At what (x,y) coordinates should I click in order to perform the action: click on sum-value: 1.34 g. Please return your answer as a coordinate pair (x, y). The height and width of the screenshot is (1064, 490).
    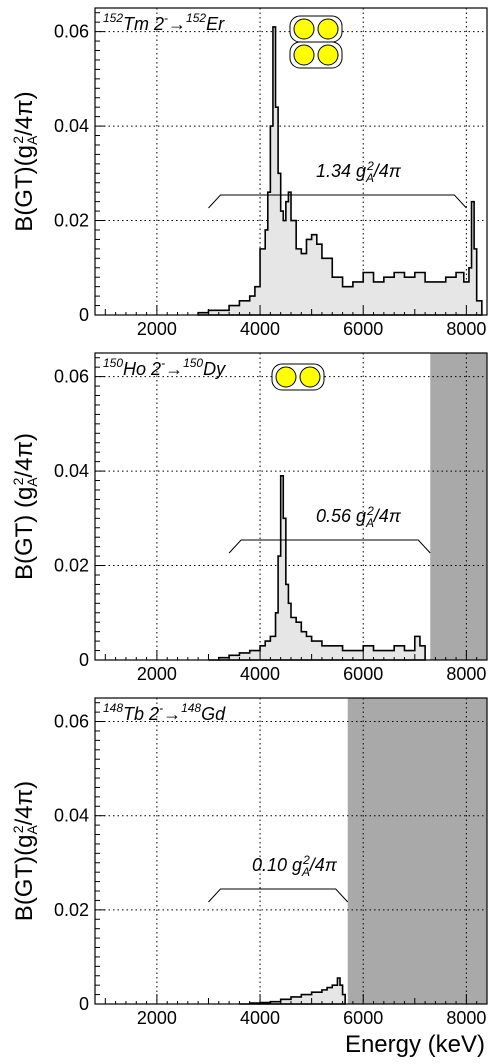
    Looking at the image, I should click on (341, 171).